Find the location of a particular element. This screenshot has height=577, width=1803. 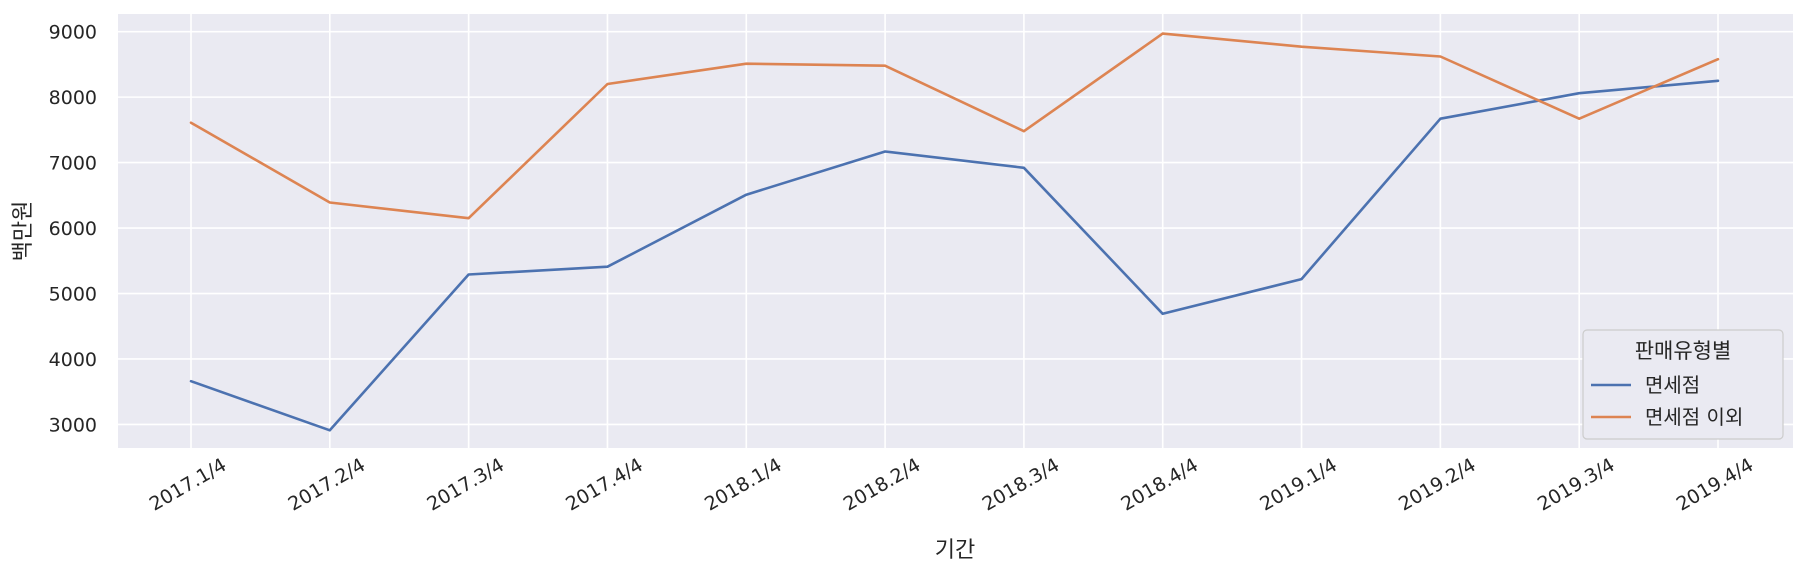

legend-title: 판매유형별 is located at coordinates (1683, 351).